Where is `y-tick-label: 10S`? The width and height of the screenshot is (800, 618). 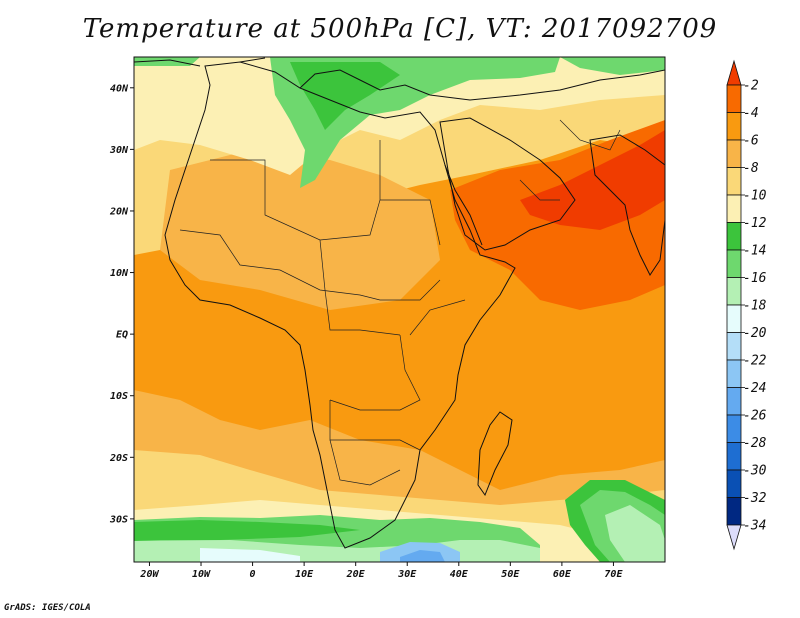 y-tick-label: 10S is located at coordinates (119, 396).